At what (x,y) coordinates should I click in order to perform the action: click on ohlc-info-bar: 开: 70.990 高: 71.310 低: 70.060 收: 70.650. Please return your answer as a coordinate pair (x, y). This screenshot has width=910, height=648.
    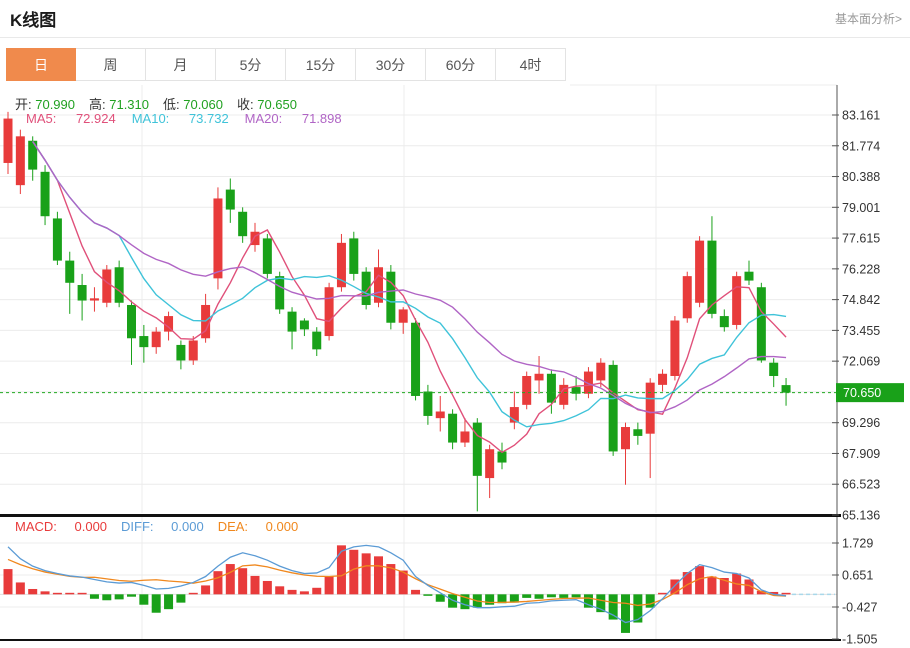
    Looking at the image, I should click on (163, 103).